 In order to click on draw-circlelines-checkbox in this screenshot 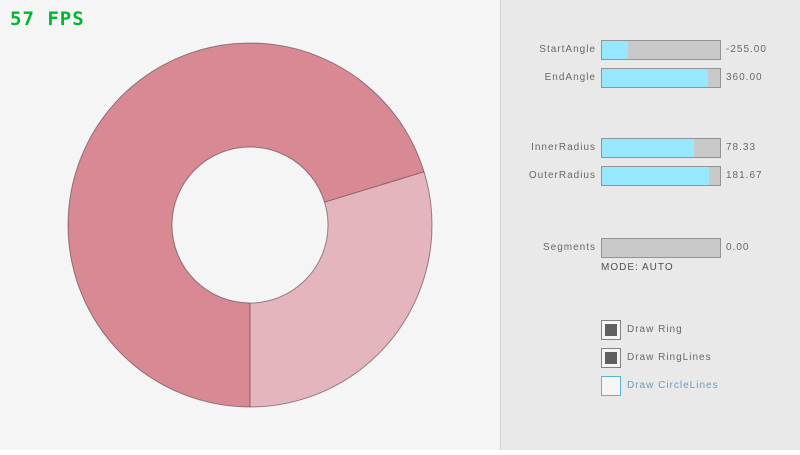, I will do `click(611, 386)`.